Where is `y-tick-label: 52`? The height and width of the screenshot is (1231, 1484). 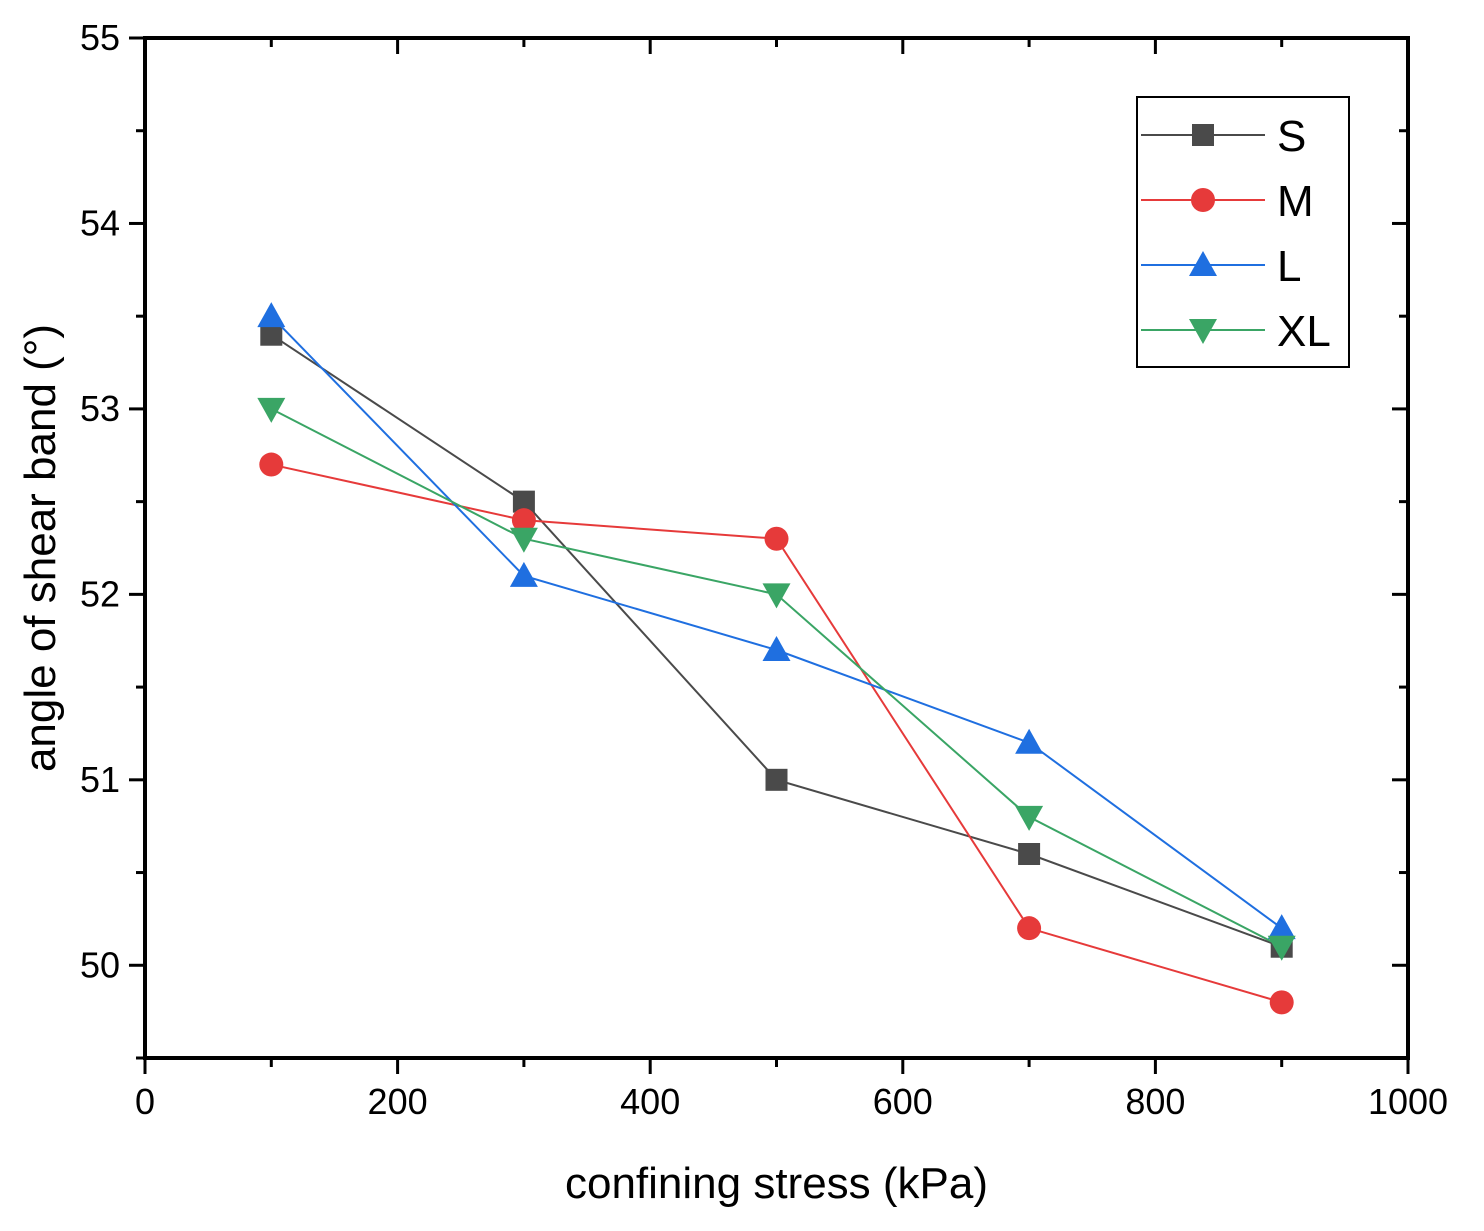
y-tick-label: 52 is located at coordinates (100, 593).